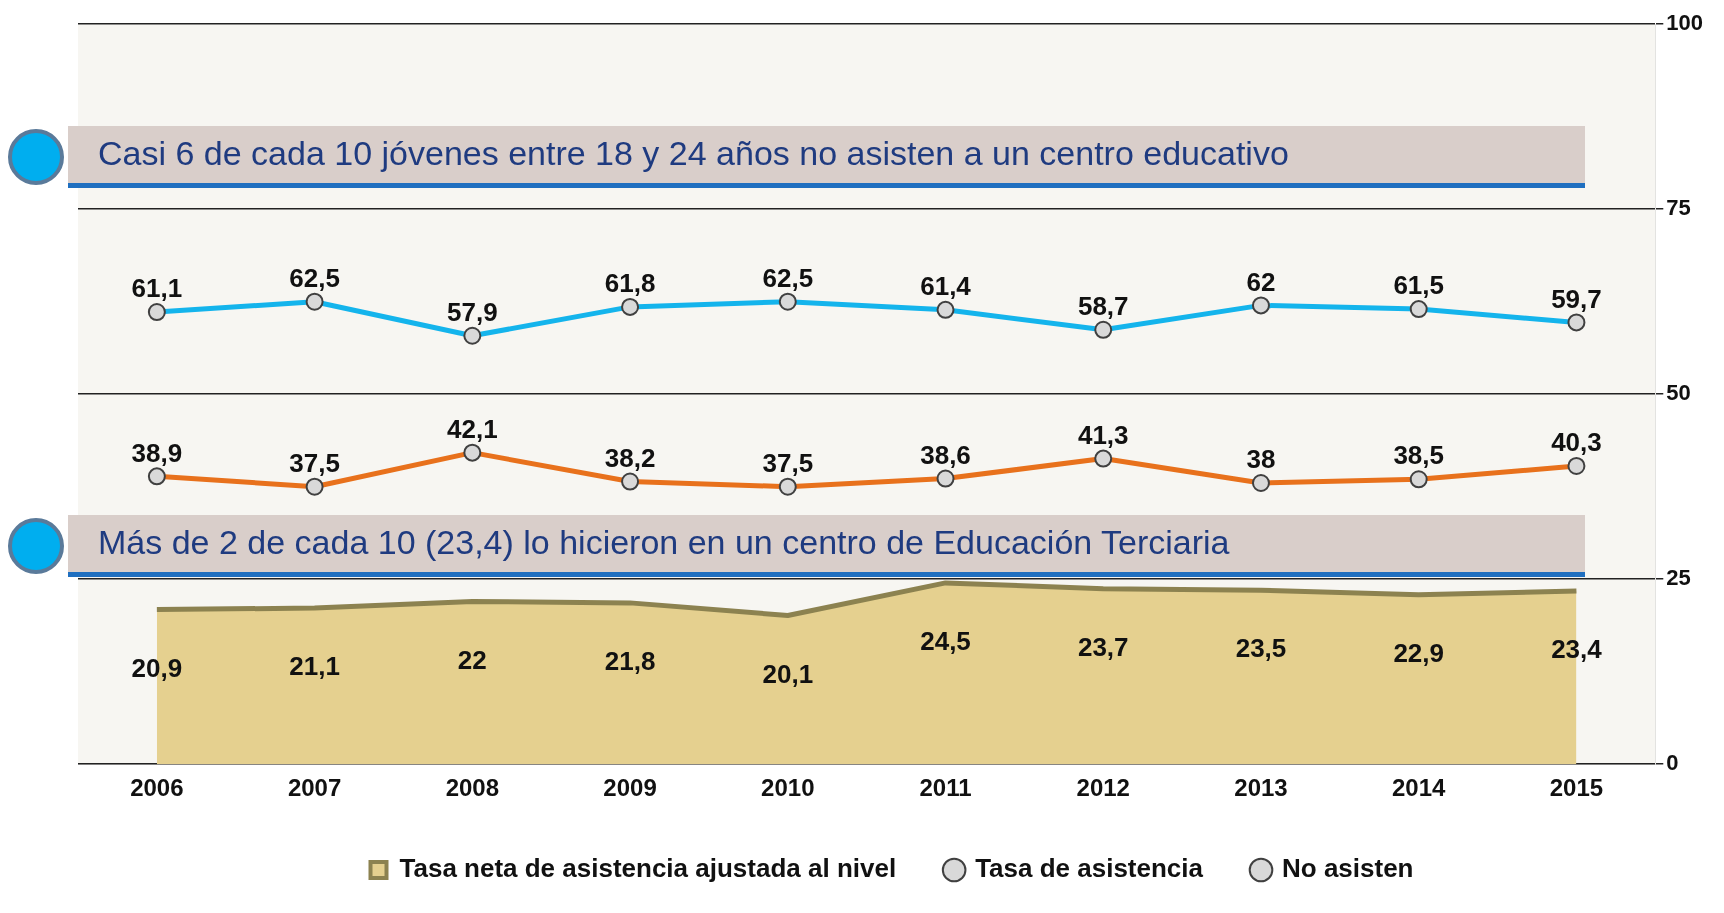 Image resolution: width=1724 pixels, height=913 pixels. Describe the element at coordinates (1261, 648) in the screenshot. I see `data-label: 23,5` at that location.